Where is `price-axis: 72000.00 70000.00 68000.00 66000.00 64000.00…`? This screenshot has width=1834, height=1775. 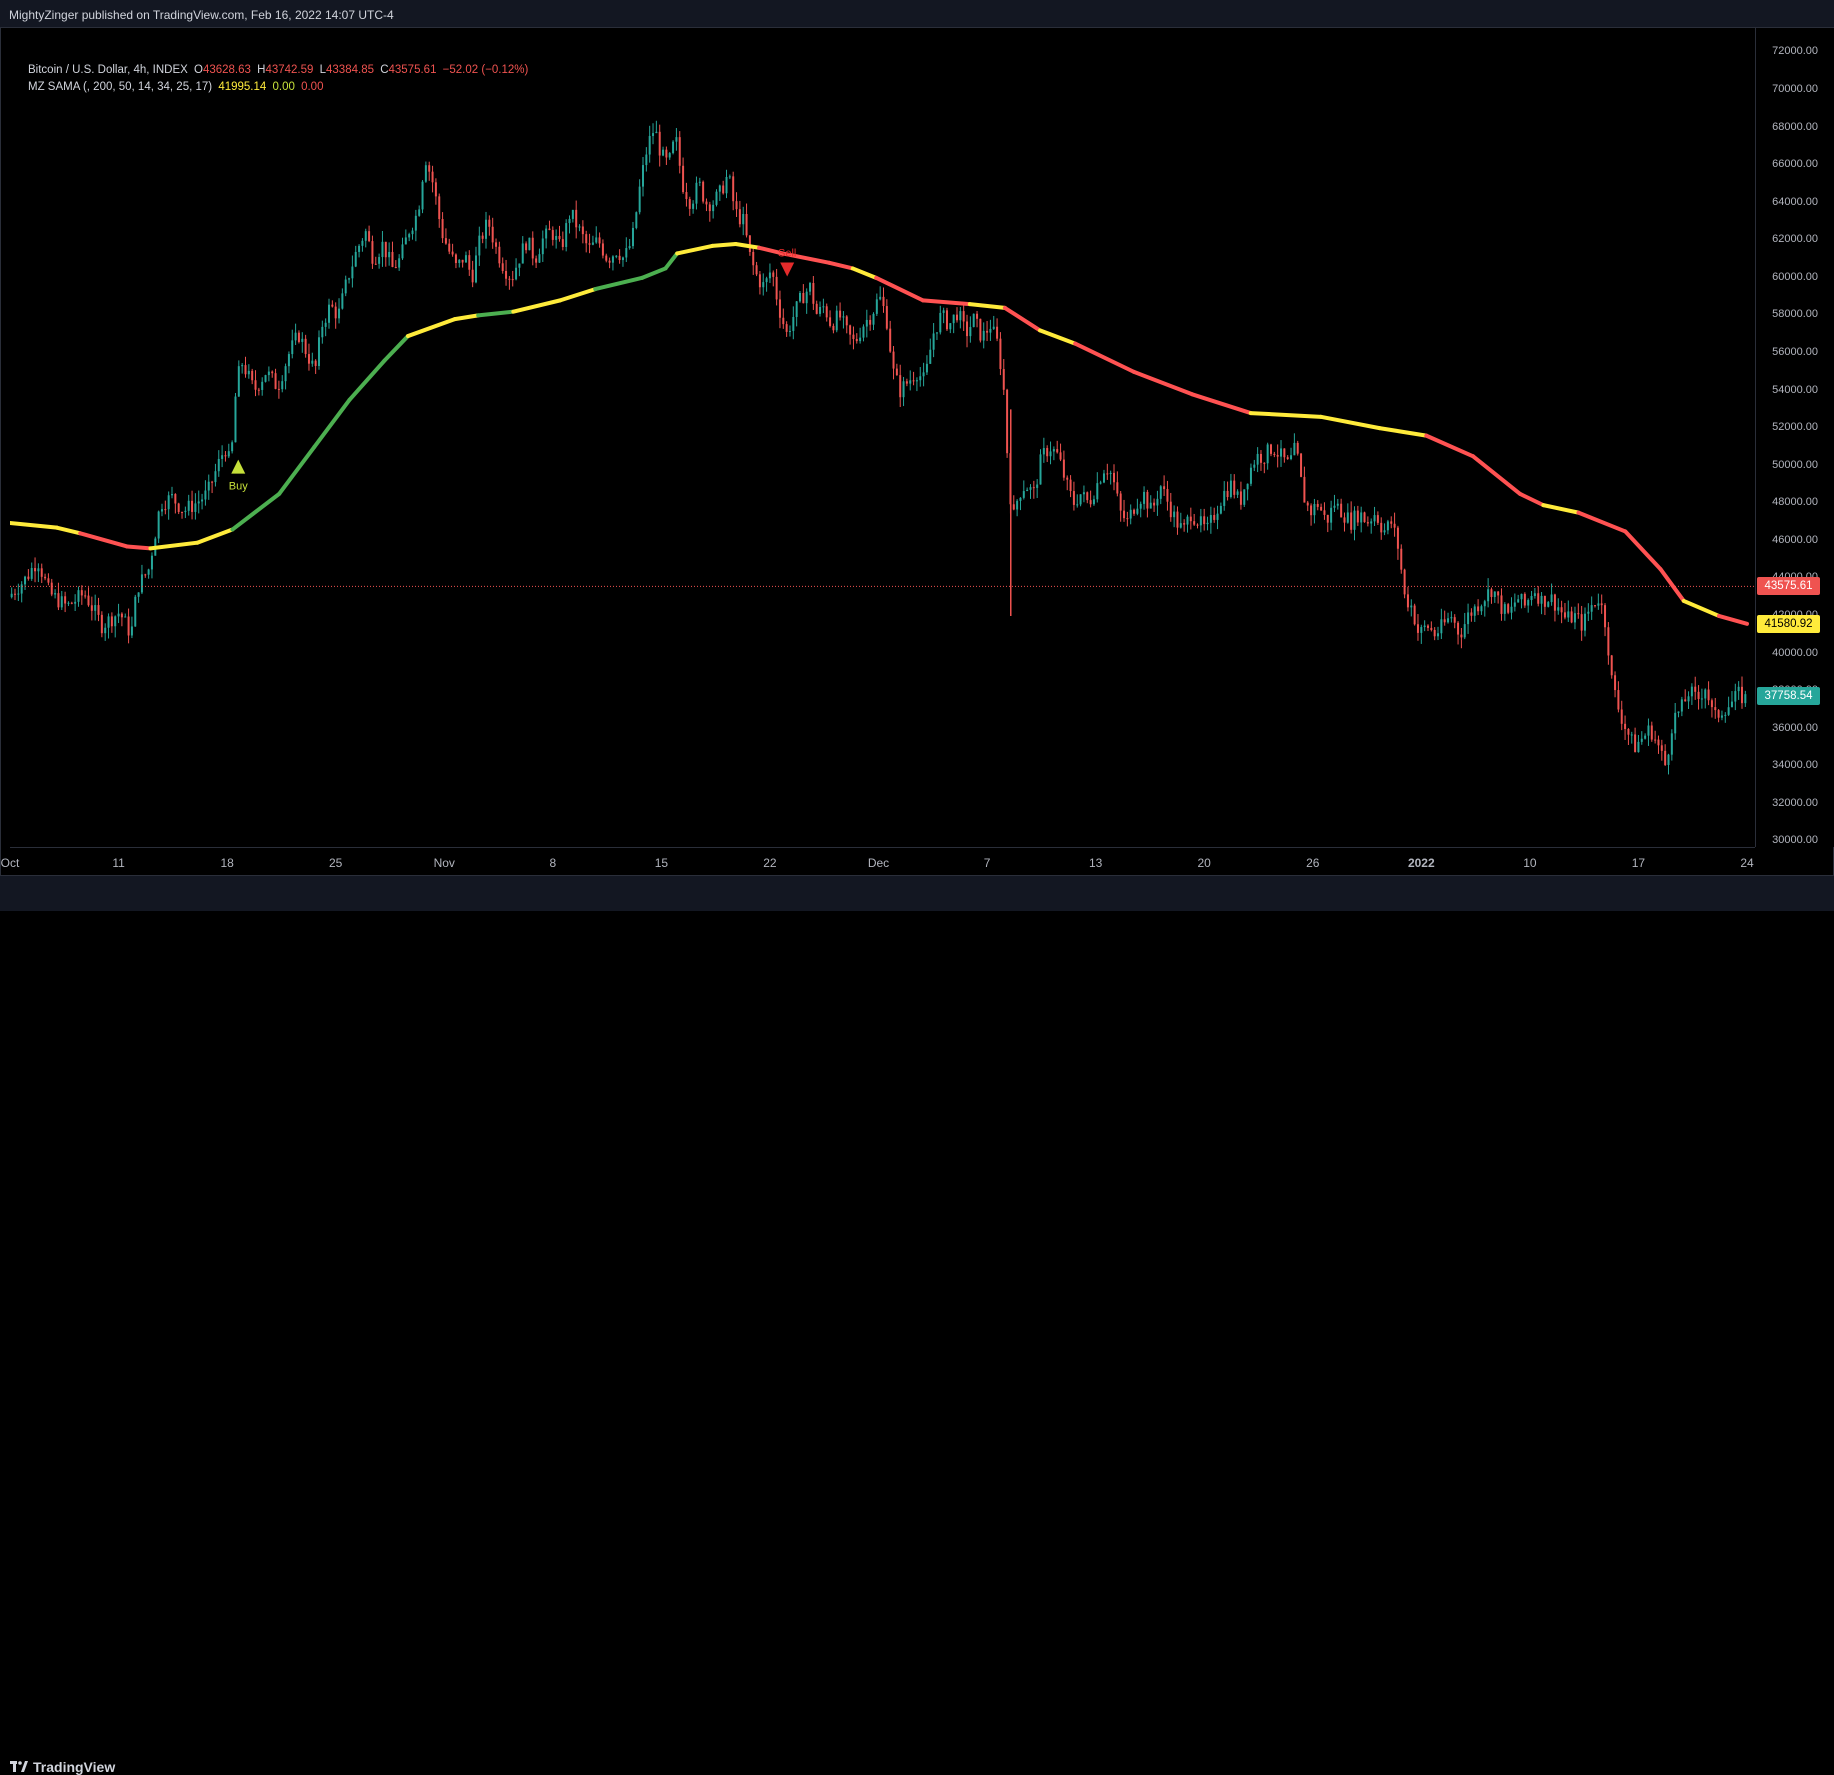 price-axis: 72000.00 70000.00 68000.00 66000.00 64000.00… is located at coordinates (1794, 437).